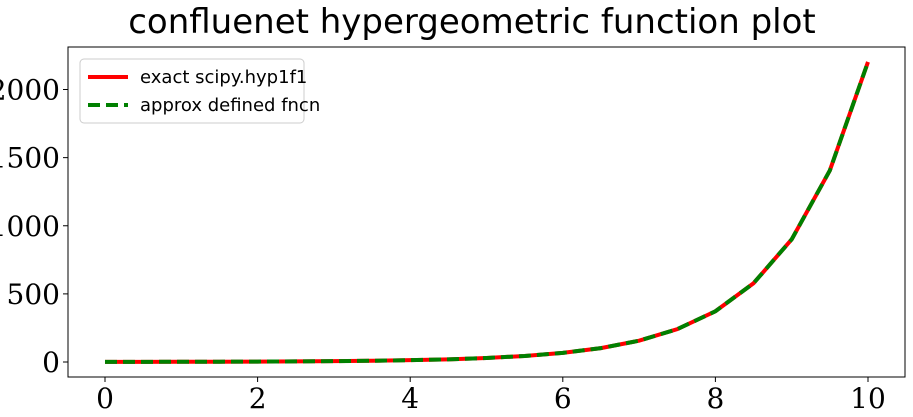 The image size is (913, 417). I want to click on y-tick-label: 1000, so click(30, 226).